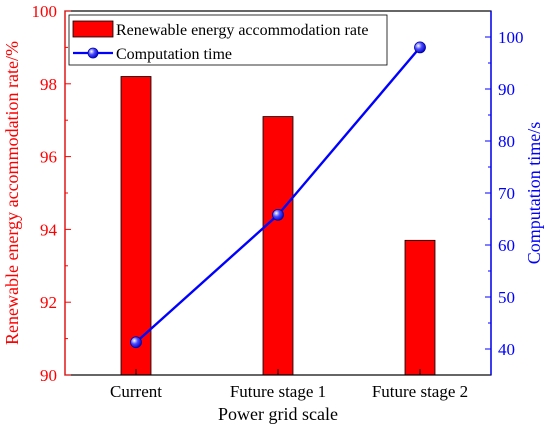  Describe the element at coordinates (506, 141) in the screenshot. I see `right-tick-label: 80` at that location.